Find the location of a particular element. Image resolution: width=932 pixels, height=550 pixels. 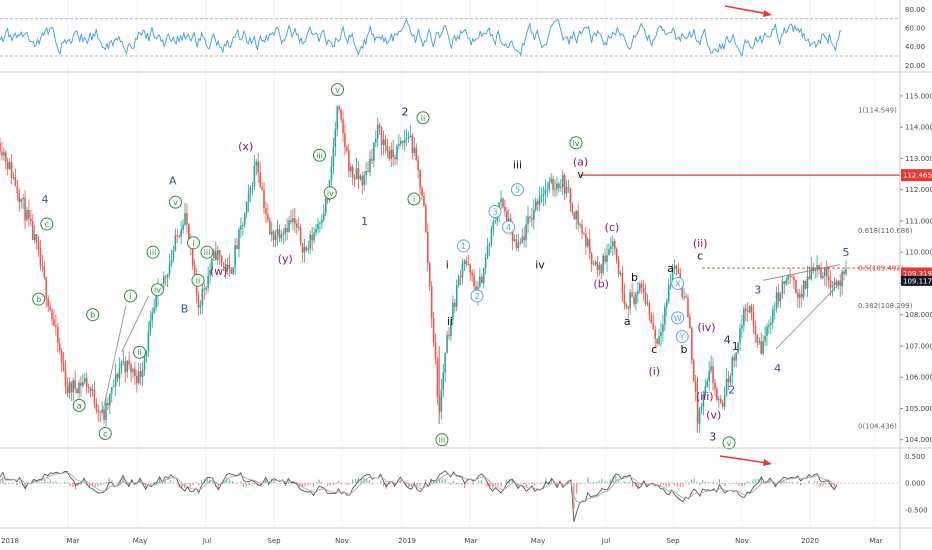

price-tick-label: 107.000 is located at coordinates (918, 346).